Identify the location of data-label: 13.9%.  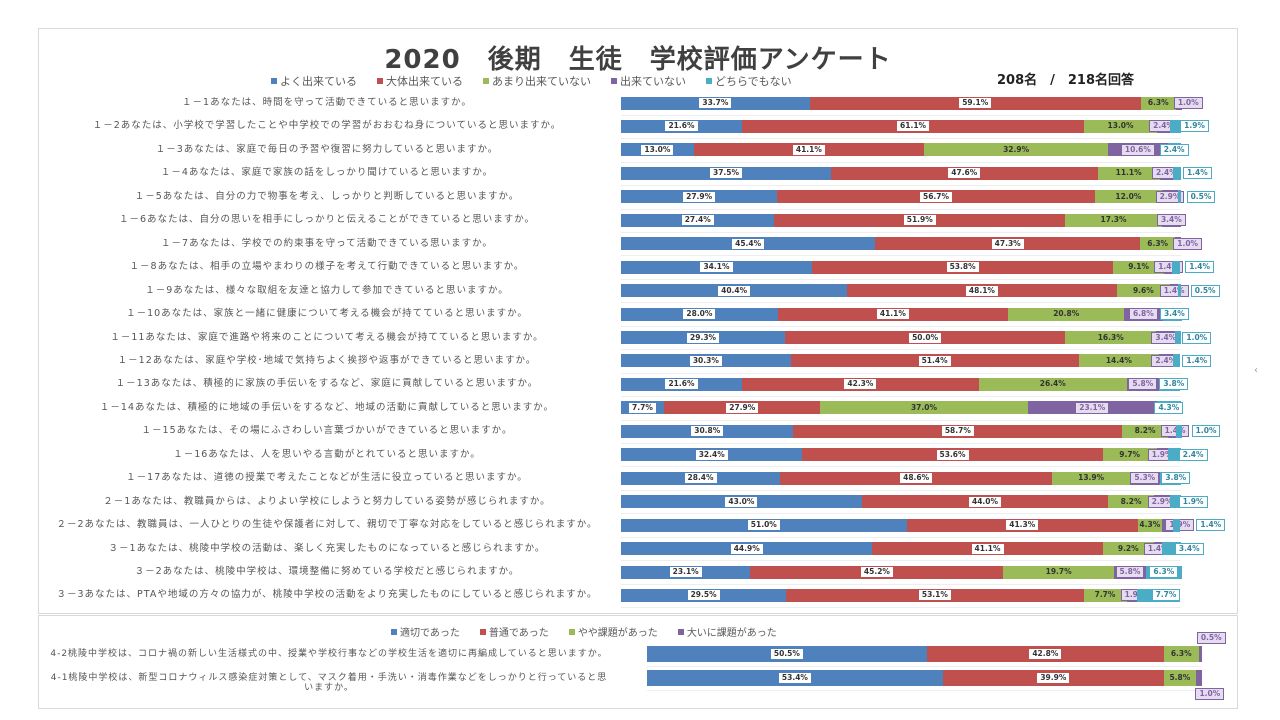
(1091, 478).